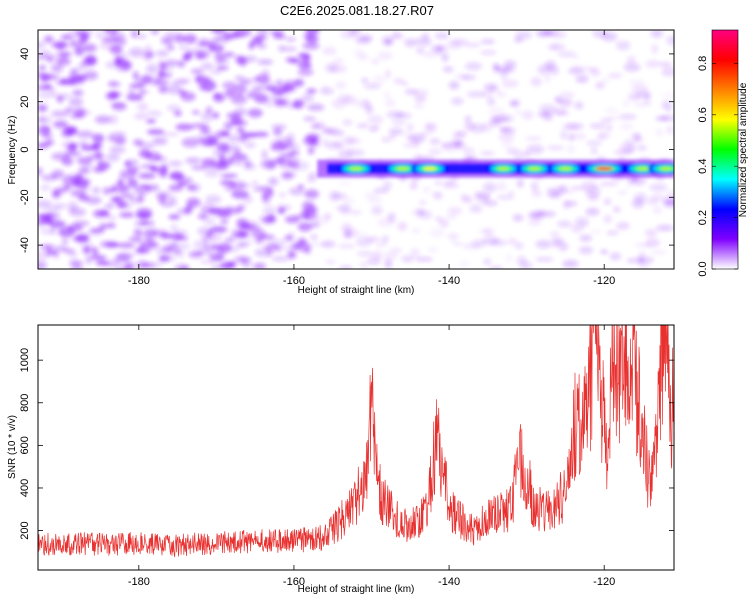  Describe the element at coordinates (703, 217) in the screenshot. I see `colorbar-tick-label: 0.2` at that location.